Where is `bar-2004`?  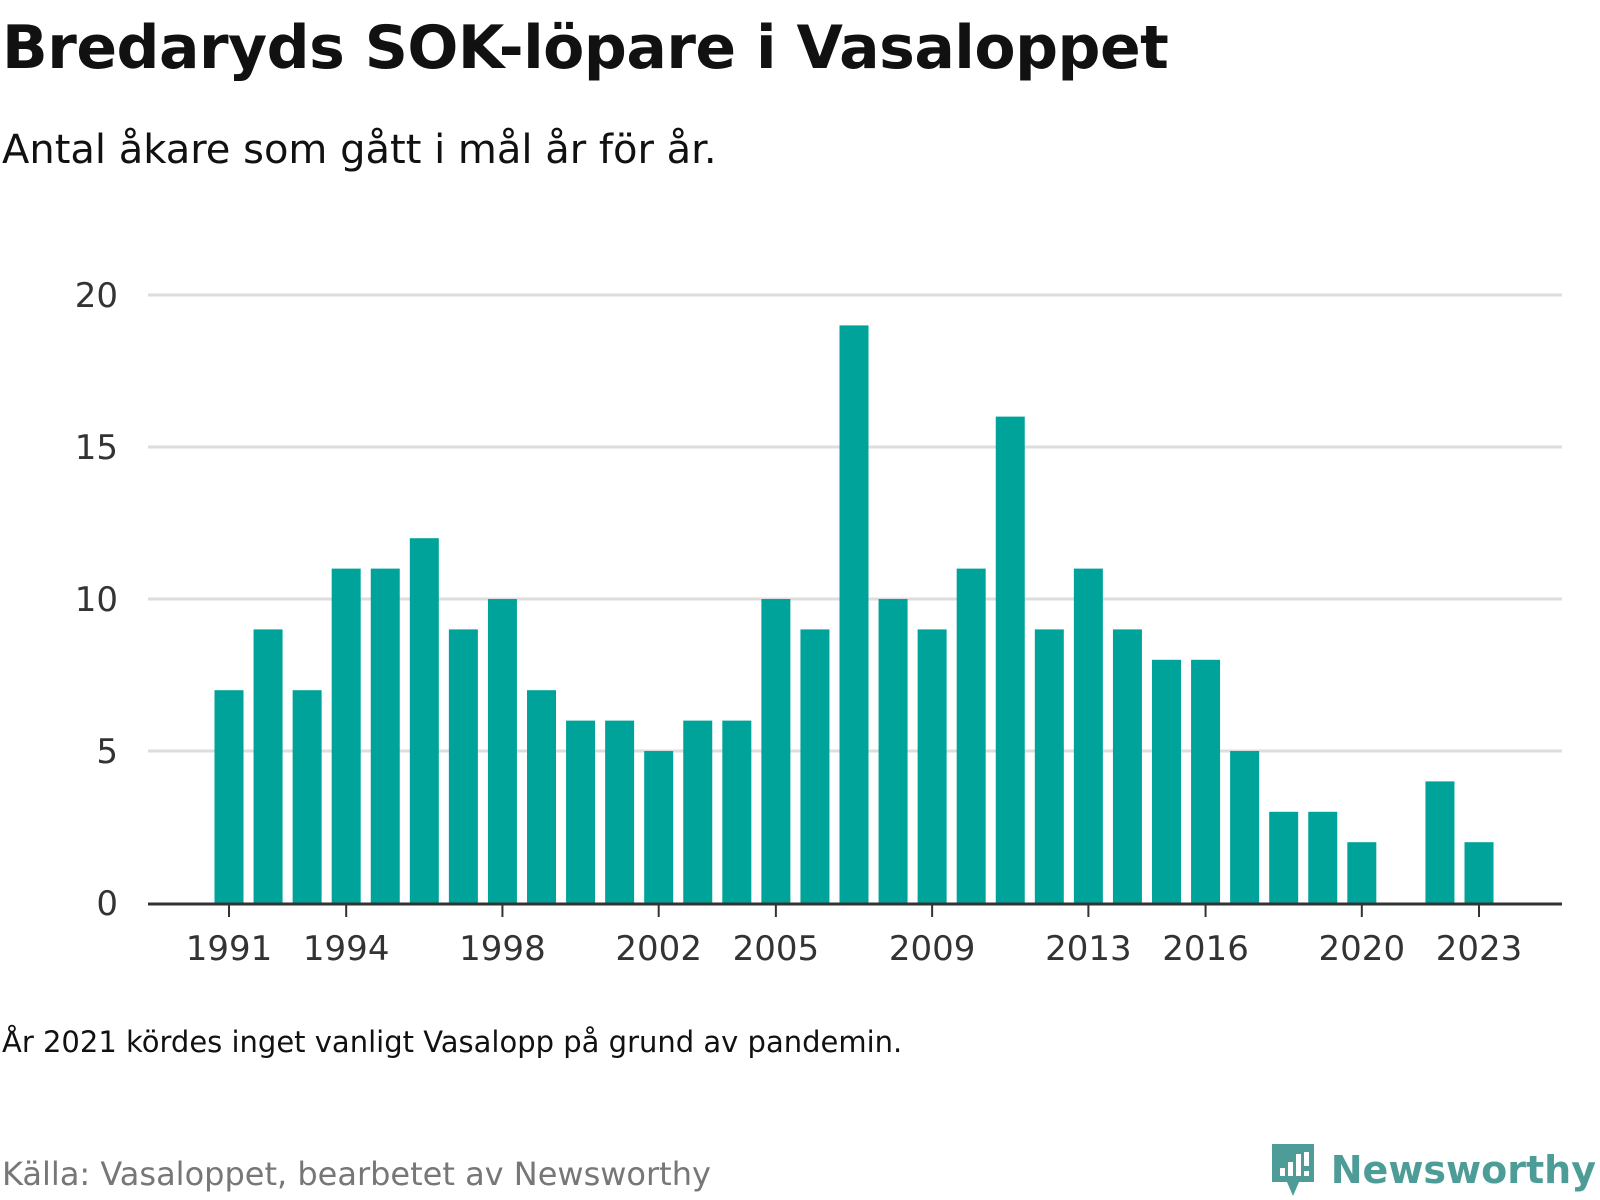
bar-2004 is located at coordinates (737, 811).